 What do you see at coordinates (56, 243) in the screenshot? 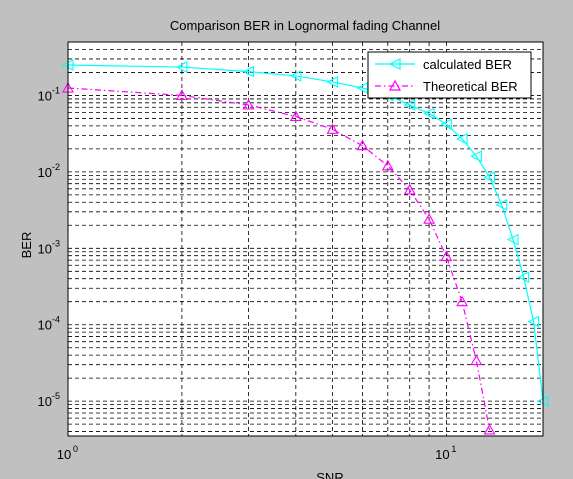
I see `y-tick-exponent: -3` at bounding box center [56, 243].